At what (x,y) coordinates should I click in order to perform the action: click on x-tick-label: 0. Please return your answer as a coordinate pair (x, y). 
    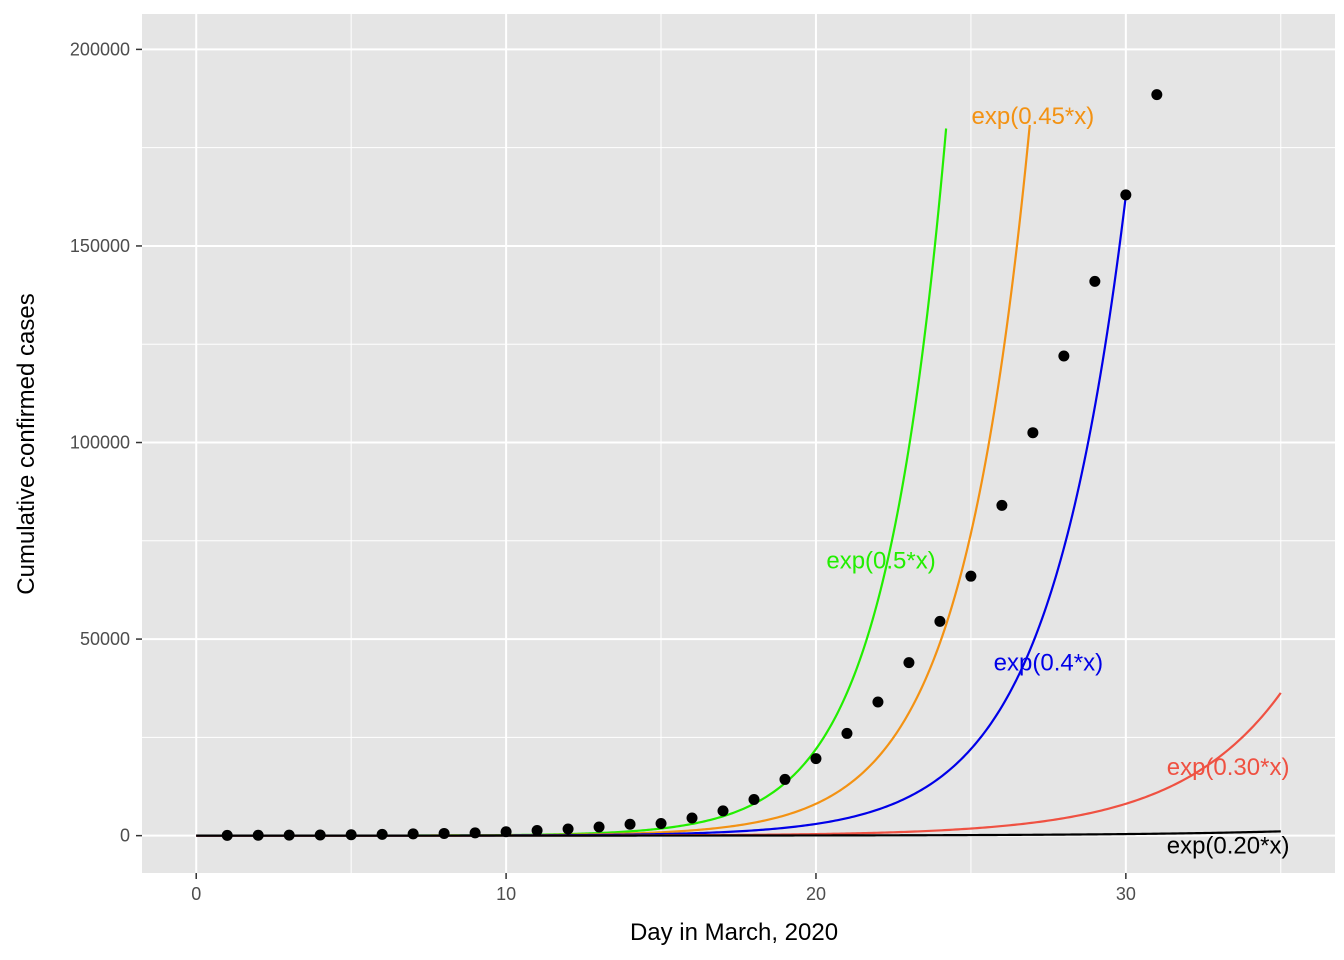
    Looking at the image, I should click on (196, 894).